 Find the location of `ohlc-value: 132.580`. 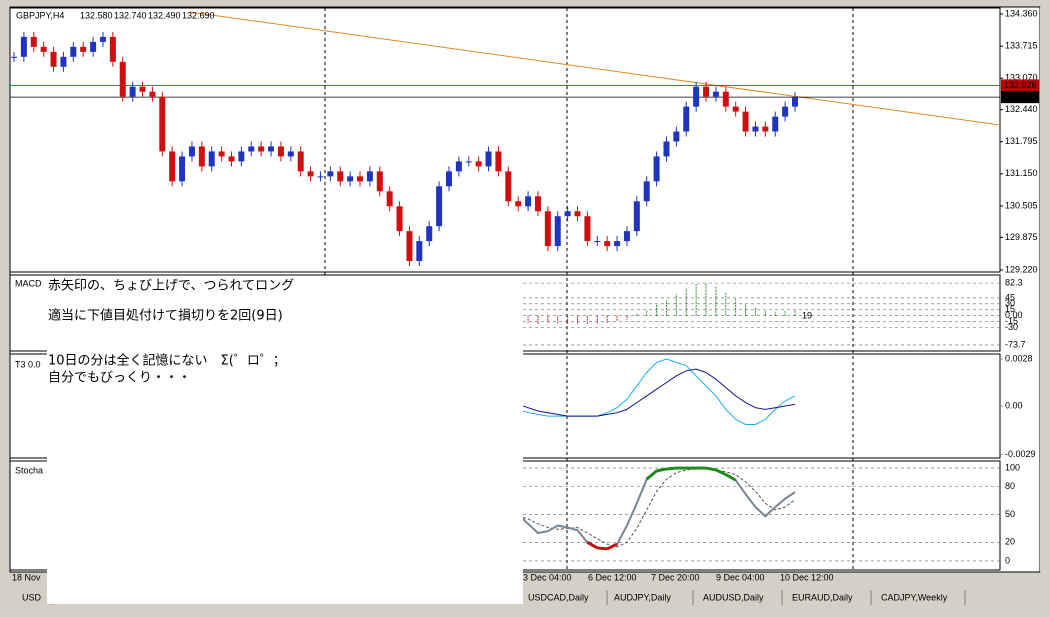

ohlc-value: 132.580 is located at coordinates (96, 15).